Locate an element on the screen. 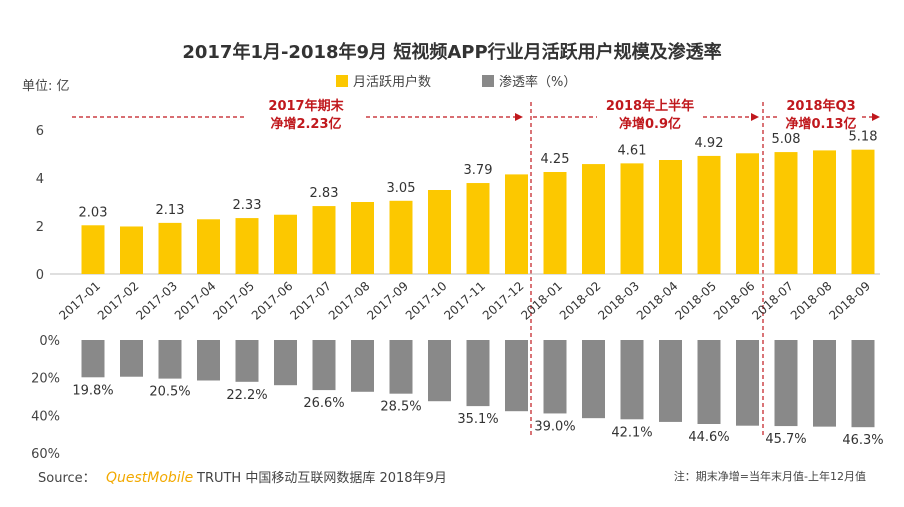  mau-data-label: 4.92 is located at coordinates (709, 143).